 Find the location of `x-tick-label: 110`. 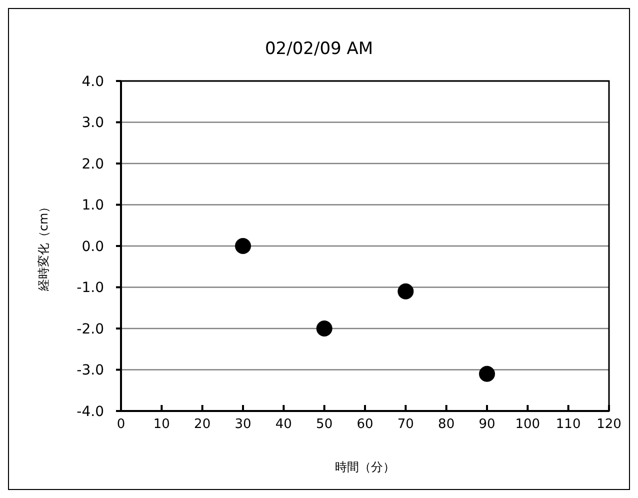

x-tick-label: 110 is located at coordinates (568, 424).